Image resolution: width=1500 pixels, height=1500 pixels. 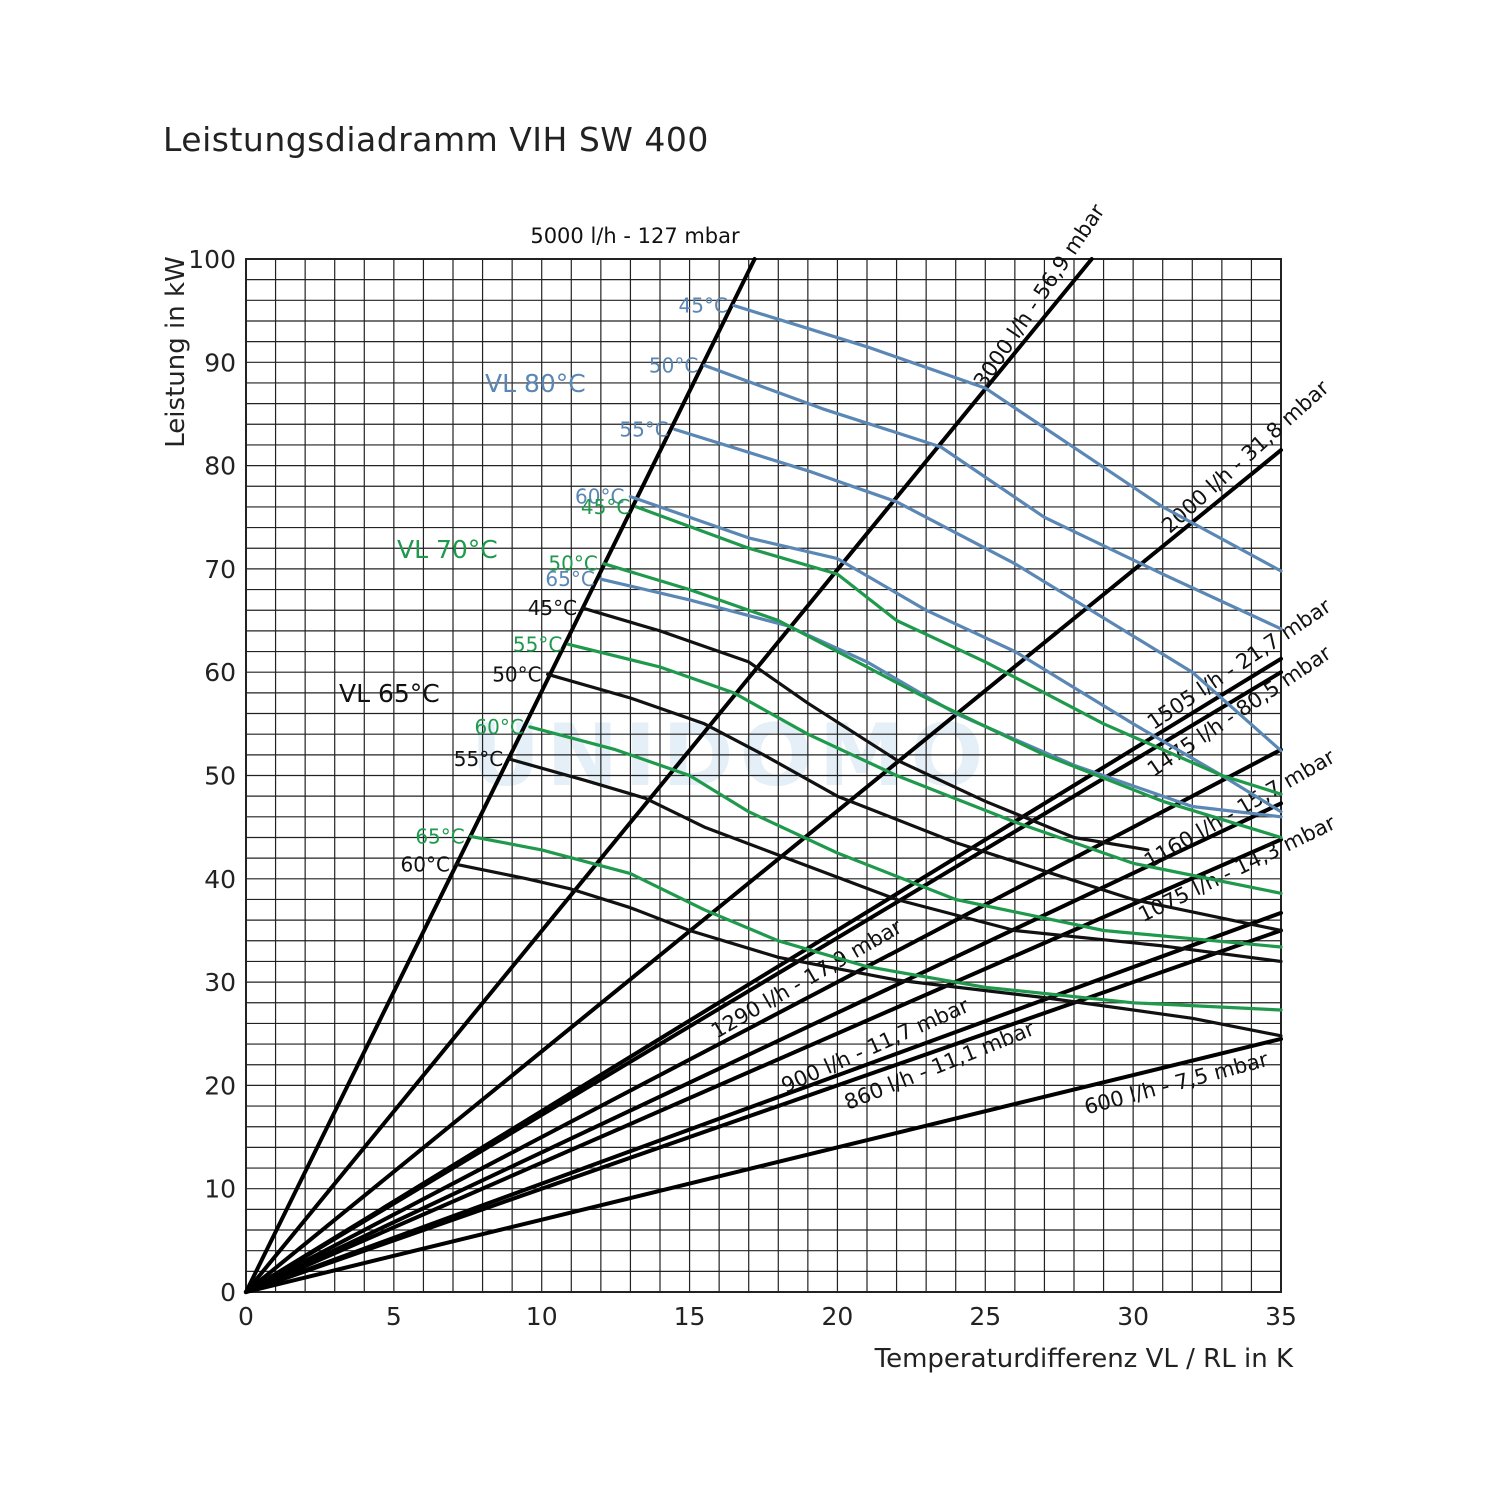 What do you see at coordinates (1084, 1359) in the screenshot?
I see `x-axis-title: Temperaturdifferenz VL / RL in K` at bounding box center [1084, 1359].